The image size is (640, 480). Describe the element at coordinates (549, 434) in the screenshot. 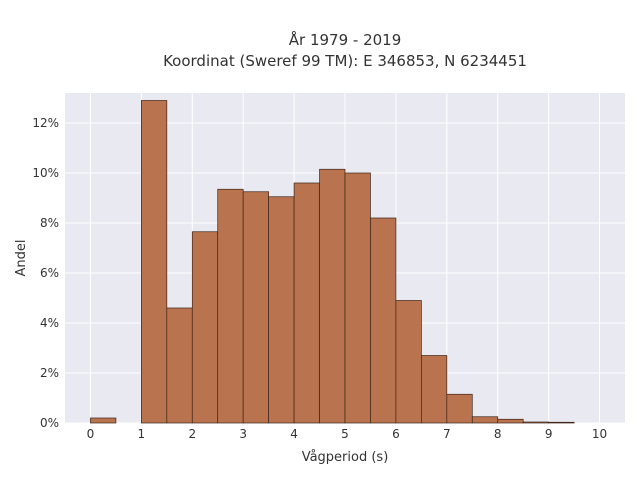

I see `x-tick-label: 9` at that location.